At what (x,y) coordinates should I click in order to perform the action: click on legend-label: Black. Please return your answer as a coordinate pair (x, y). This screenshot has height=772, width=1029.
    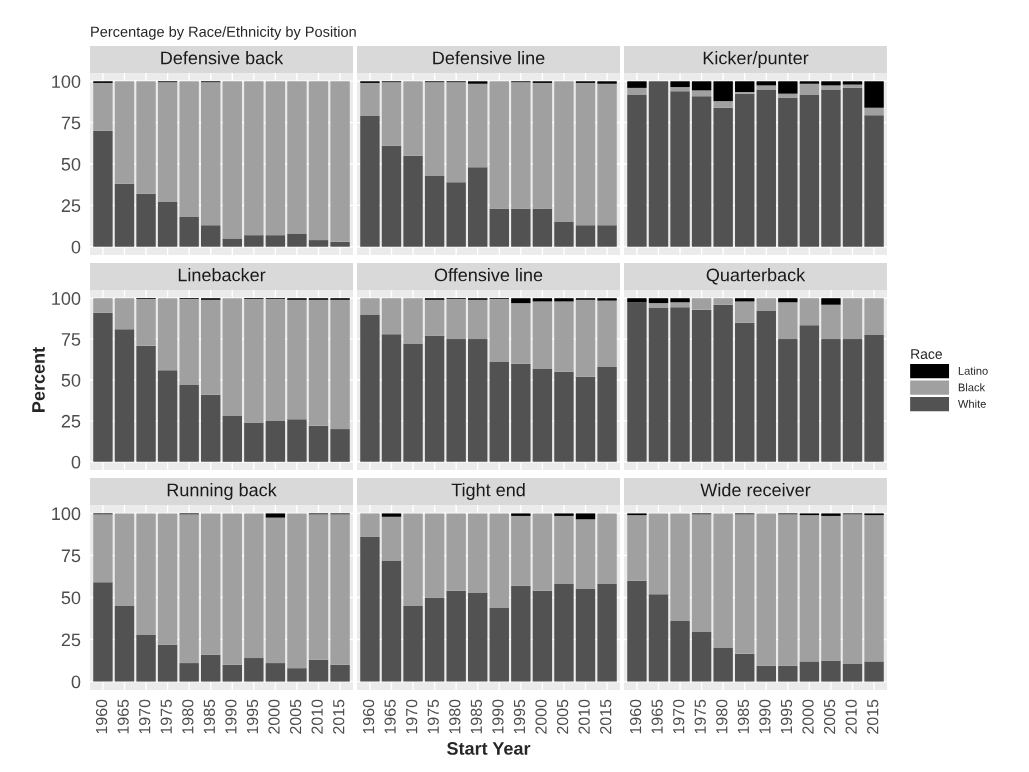
    Looking at the image, I should click on (972, 387).